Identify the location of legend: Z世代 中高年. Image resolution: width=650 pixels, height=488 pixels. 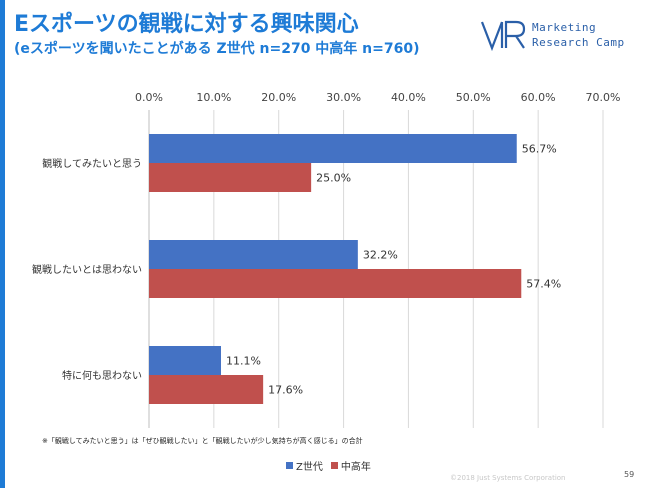
(328, 465).